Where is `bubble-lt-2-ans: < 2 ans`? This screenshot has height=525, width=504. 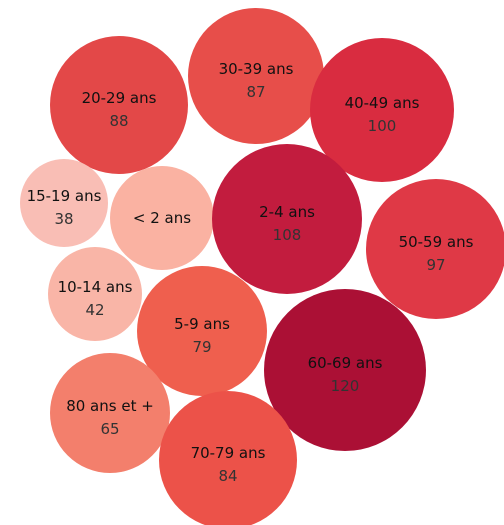
bubble-lt-2-ans: < 2 ans is located at coordinates (162, 218).